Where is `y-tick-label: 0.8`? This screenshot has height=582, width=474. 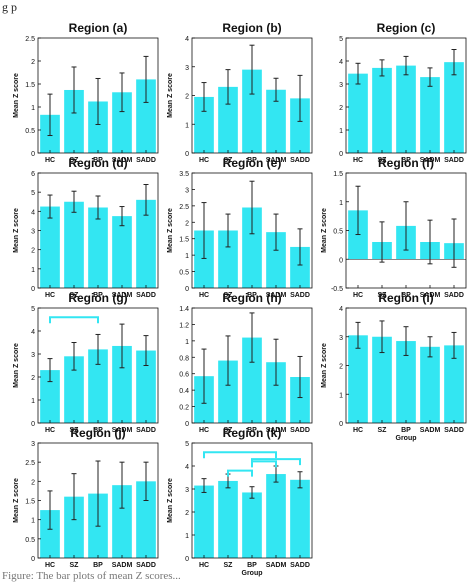 y-tick-label: 0.8 is located at coordinates (184, 358).